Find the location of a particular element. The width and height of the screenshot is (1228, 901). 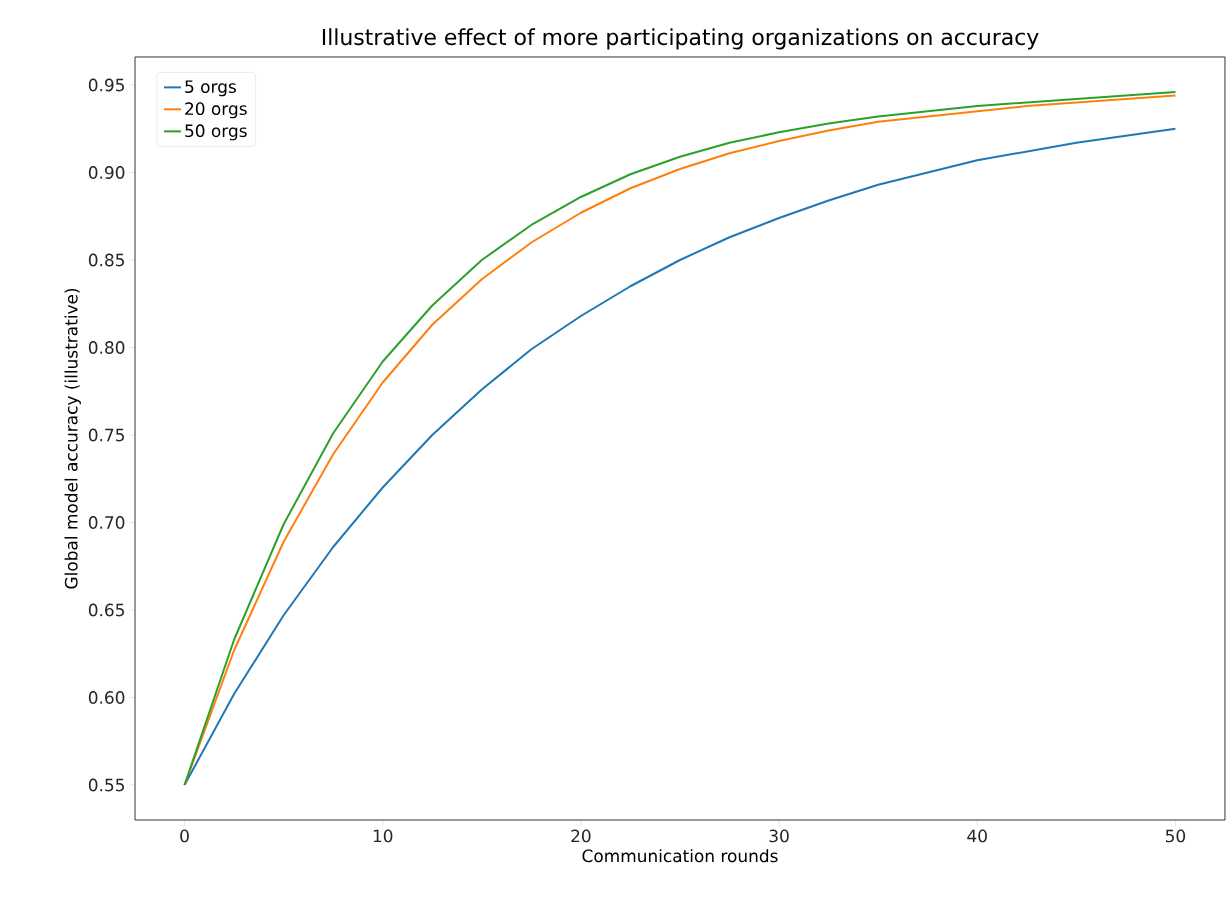

legend-label: 50 orgs is located at coordinates (216, 132).